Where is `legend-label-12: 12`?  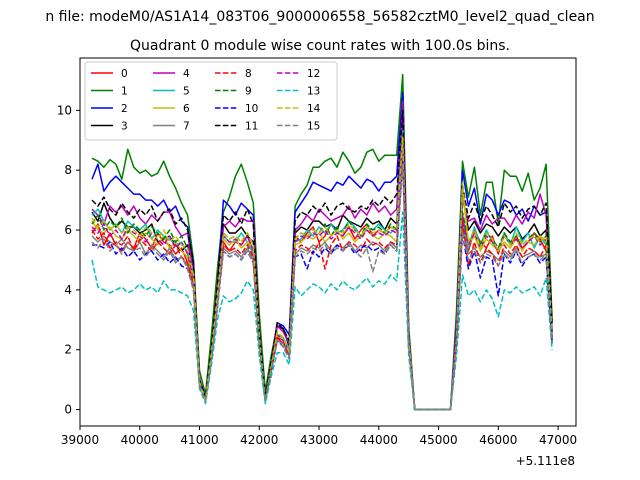 legend-label-12: 12 is located at coordinates (313, 74).